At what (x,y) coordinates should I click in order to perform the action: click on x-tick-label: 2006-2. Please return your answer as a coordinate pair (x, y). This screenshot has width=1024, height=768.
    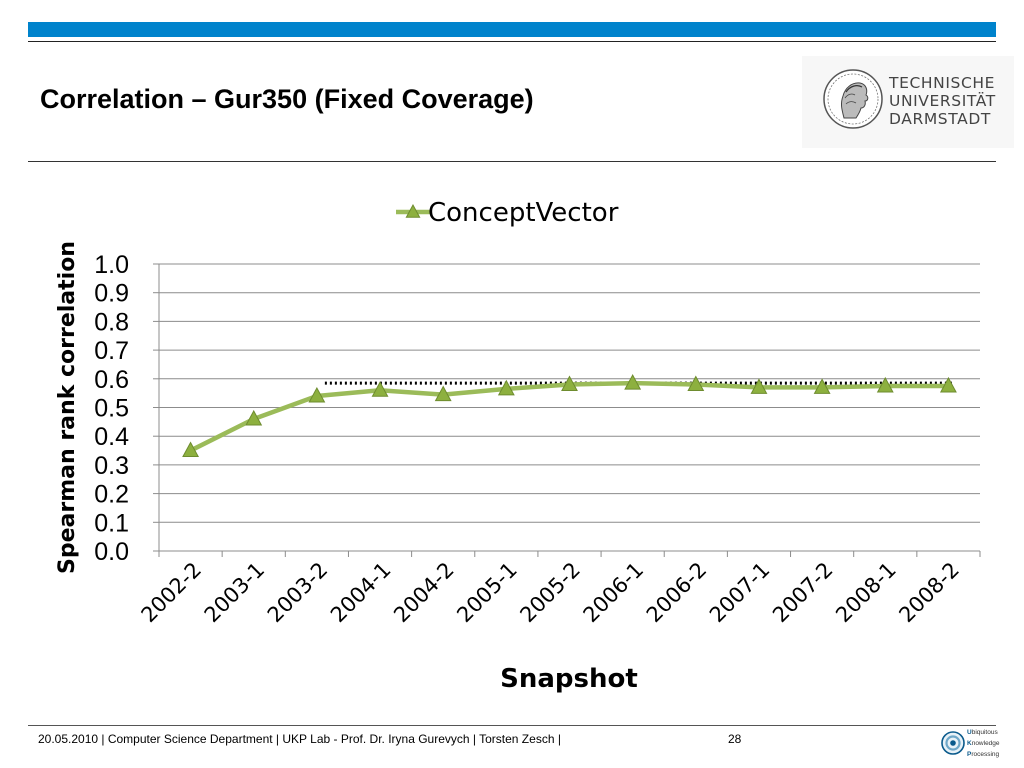
    Looking at the image, I should click on (677, 593).